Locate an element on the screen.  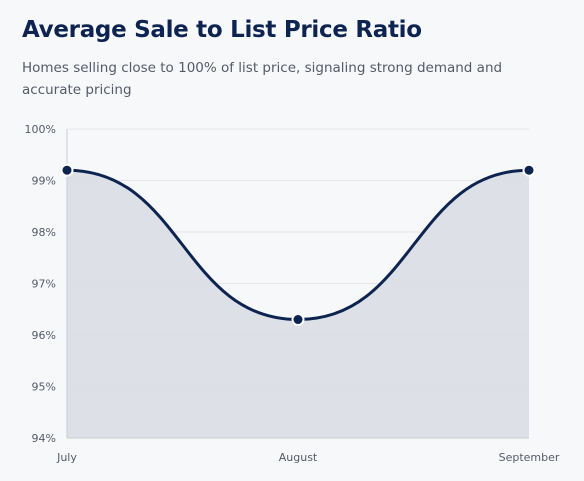
y-tick-labels: 94% 95% 96% 97% 98% 99% 100% is located at coordinates (40, 284).